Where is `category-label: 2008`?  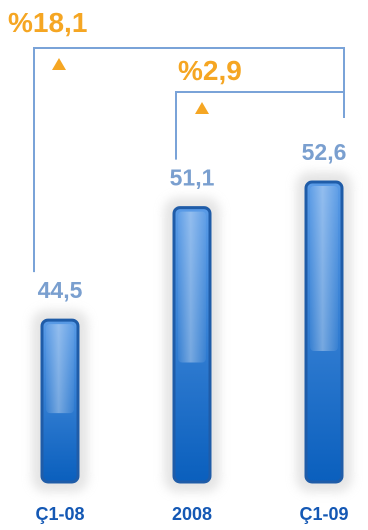 category-label: 2008 is located at coordinates (192, 514).